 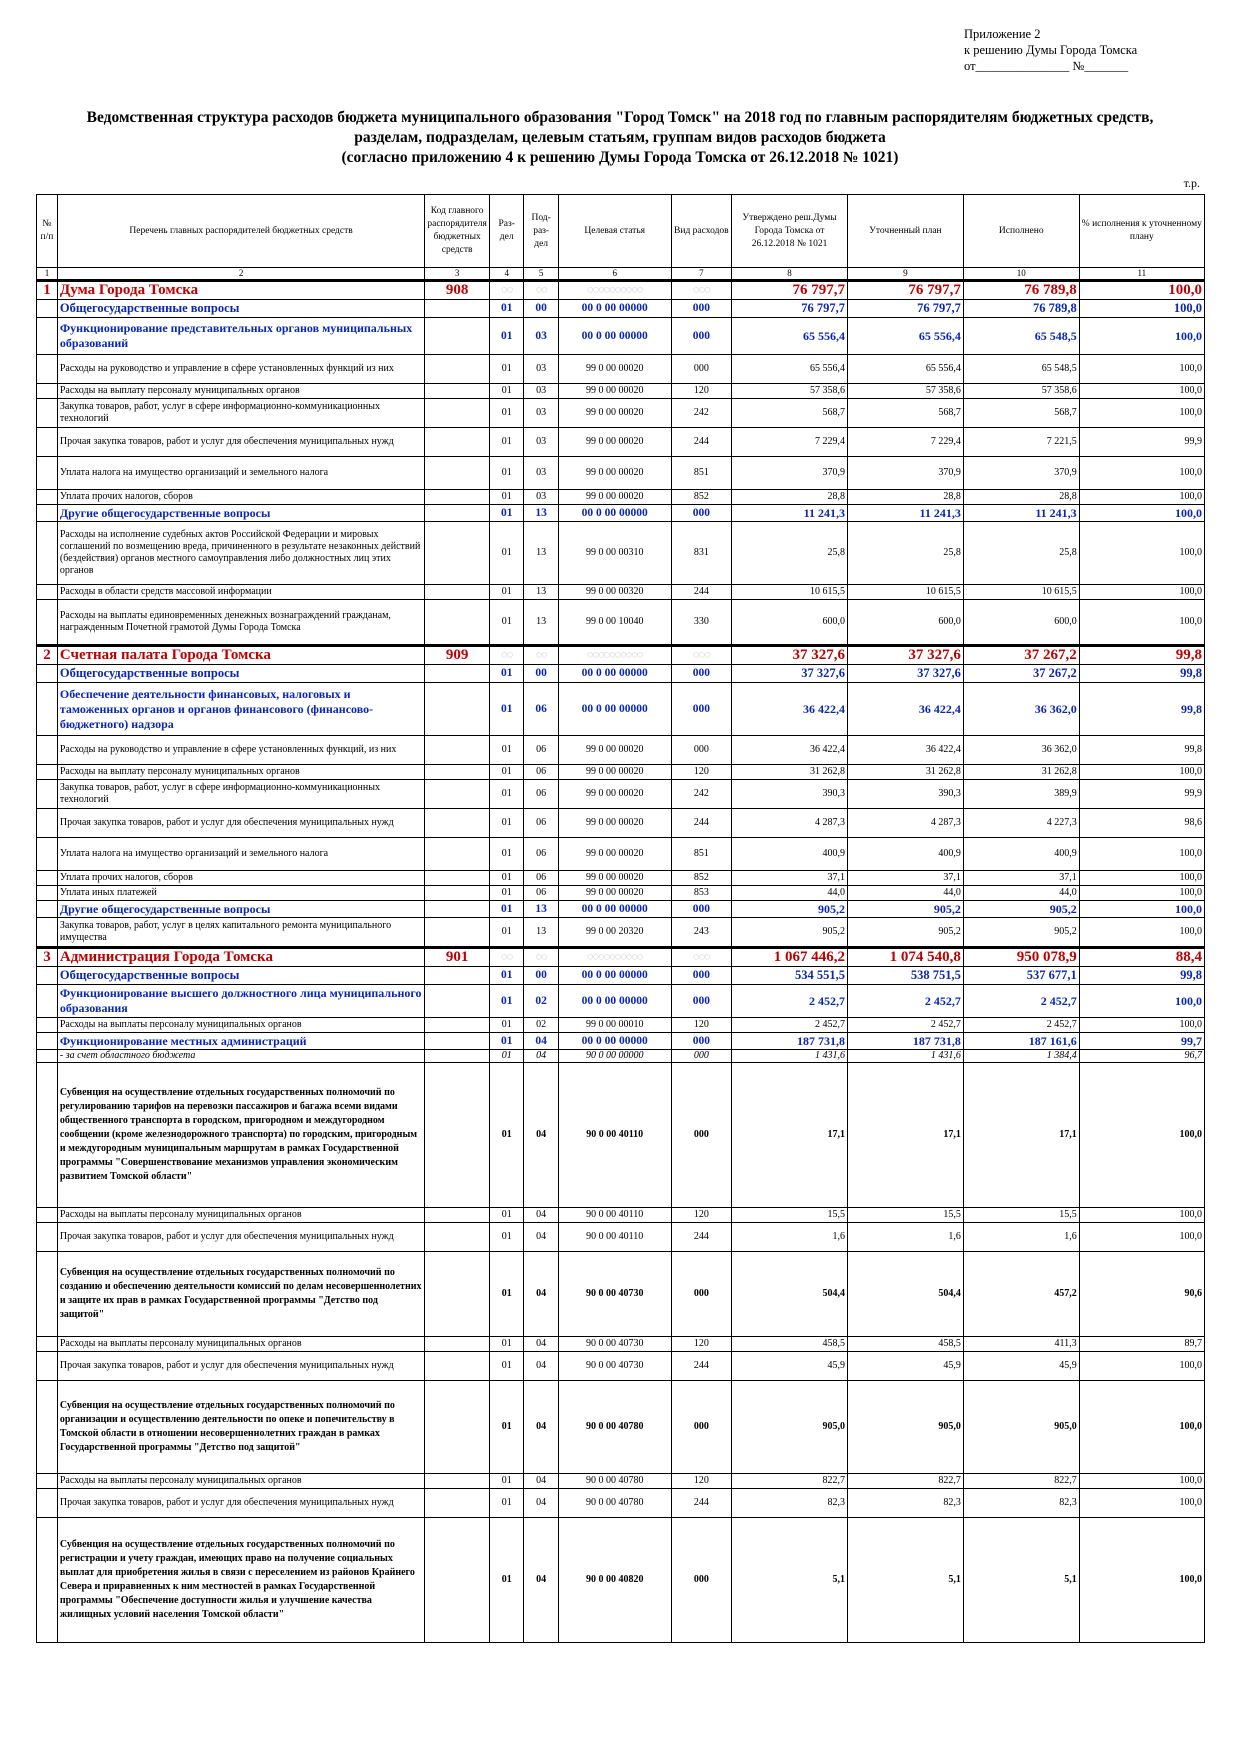 What do you see at coordinates (1021, 473) in the screenshot?
I see `row-executed: 370,9` at bounding box center [1021, 473].